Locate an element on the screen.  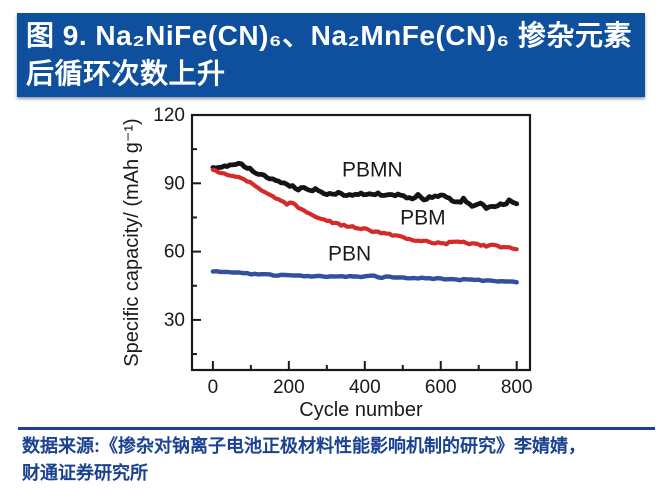
x-axis-title: Cycle number is located at coordinates (361, 410).